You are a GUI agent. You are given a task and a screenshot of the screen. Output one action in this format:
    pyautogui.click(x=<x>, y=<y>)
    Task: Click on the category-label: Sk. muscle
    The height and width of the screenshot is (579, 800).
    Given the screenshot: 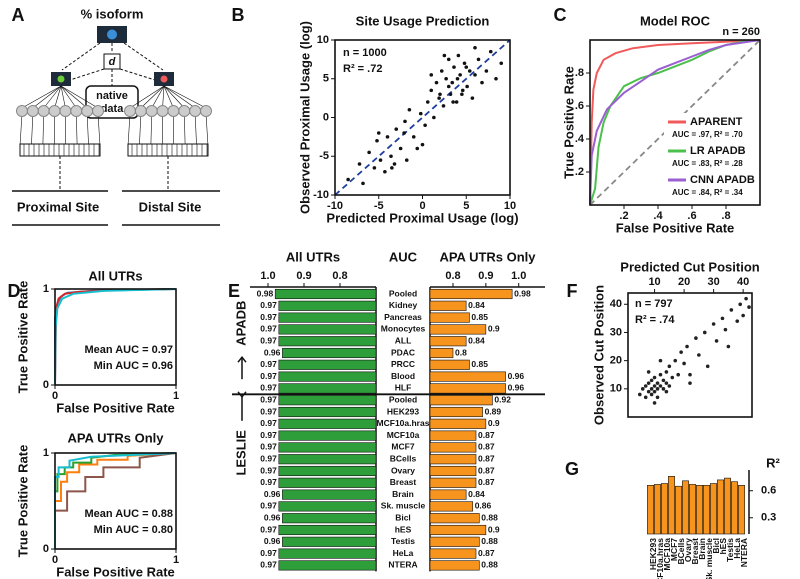 What is the action you would take?
    pyautogui.click(x=403, y=506)
    